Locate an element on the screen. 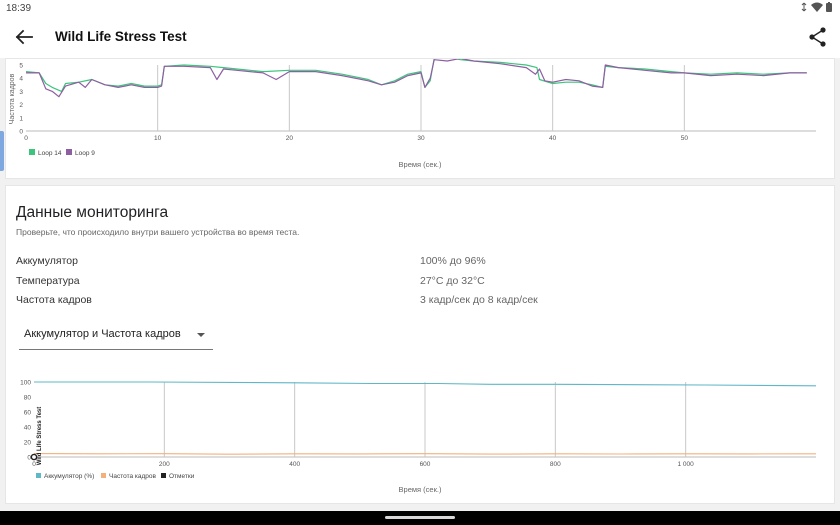 The image size is (840, 525). status-icons is located at coordinates (816, 7).